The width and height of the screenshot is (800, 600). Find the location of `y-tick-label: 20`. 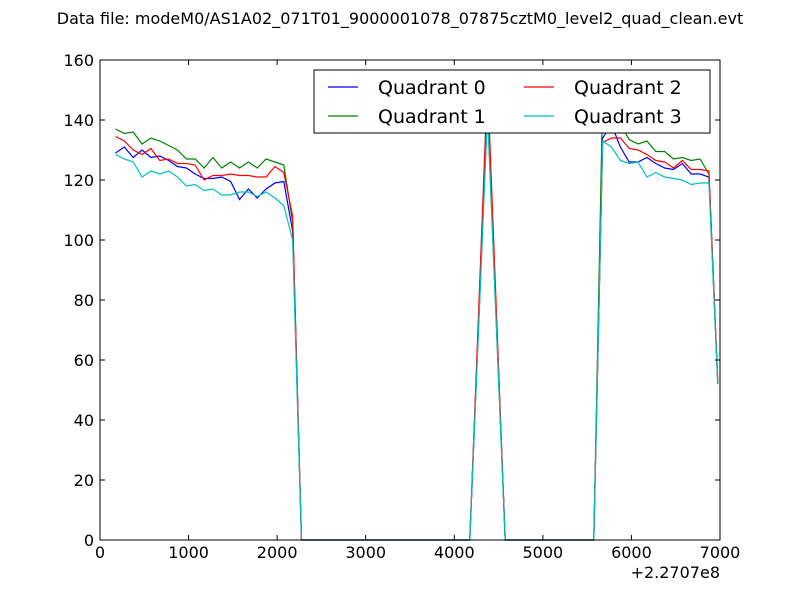

y-tick-label: 20 is located at coordinates (84, 480).